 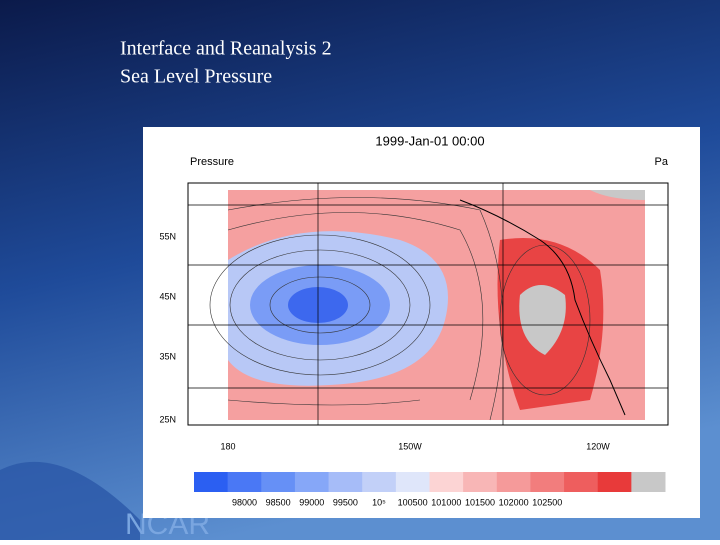 I want to click on units: Pa, so click(x=662, y=162).